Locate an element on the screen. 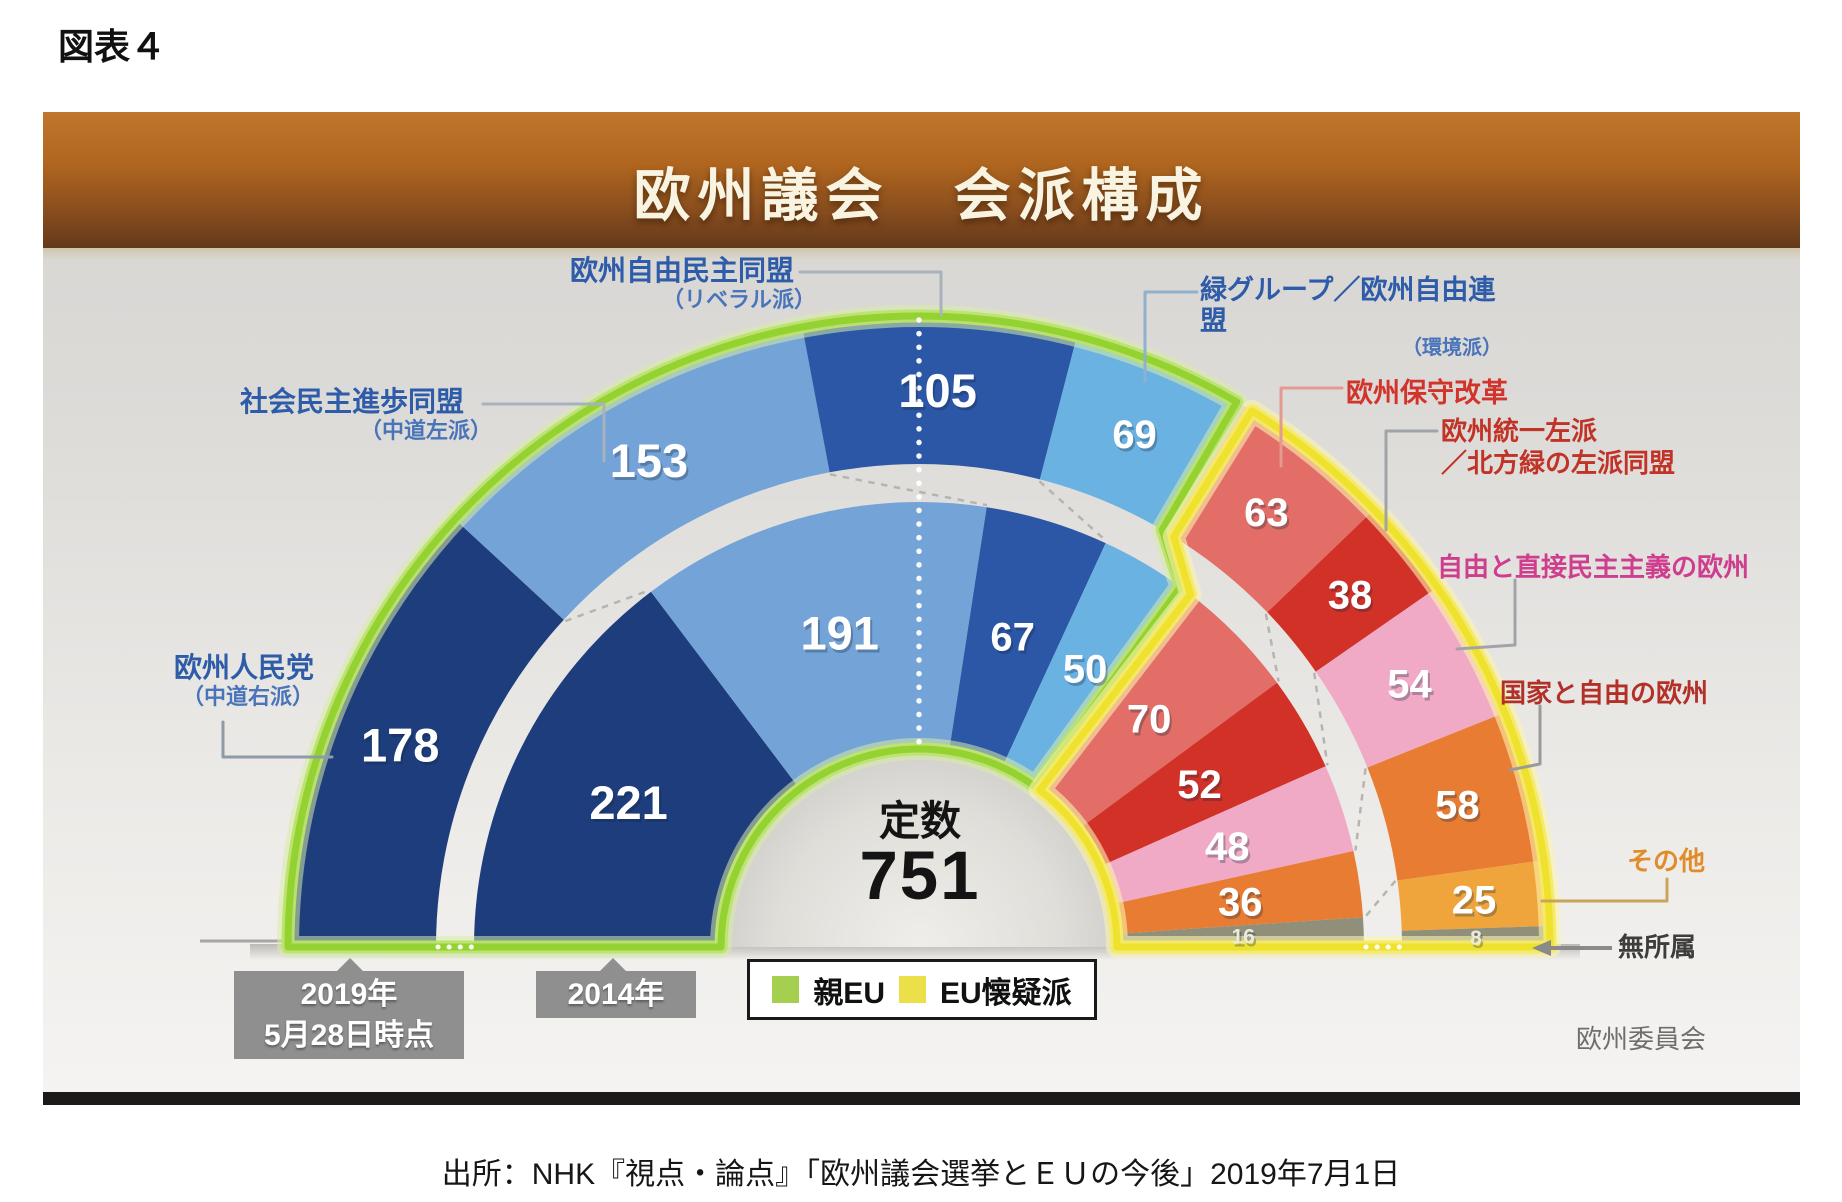 Image resolution: width=1842 pixels, height=1202 pixels. label-sd: 社会民主進歩同盟 （中道左派） is located at coordinates (366, 414).